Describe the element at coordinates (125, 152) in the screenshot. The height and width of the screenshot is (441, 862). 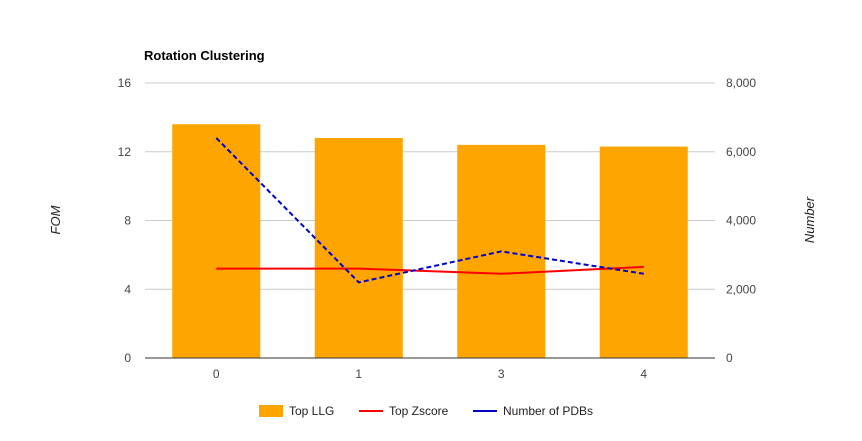
I see `y-left-tick-label: 12` at that location.